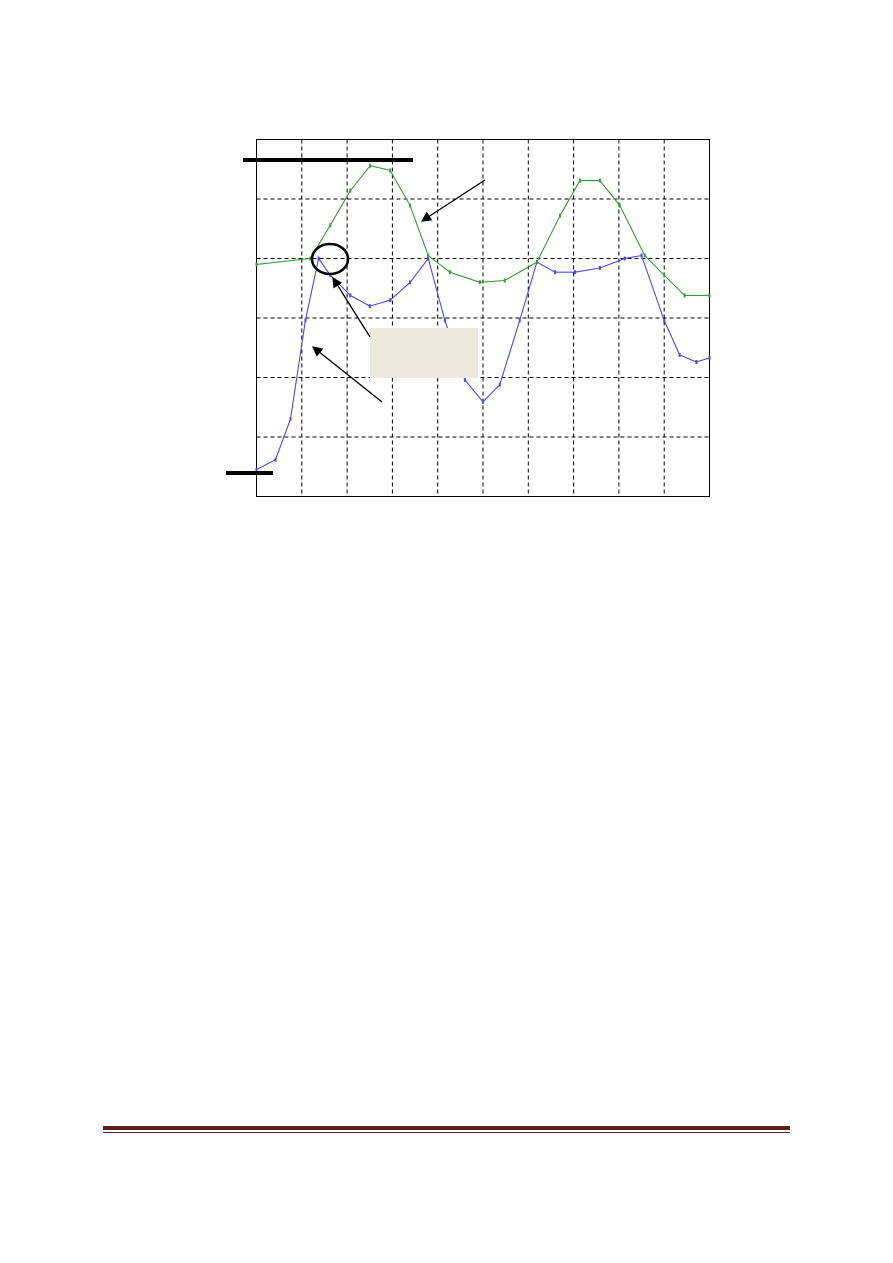  I want to click on arrow-to-green-trace, so click(453, 200).